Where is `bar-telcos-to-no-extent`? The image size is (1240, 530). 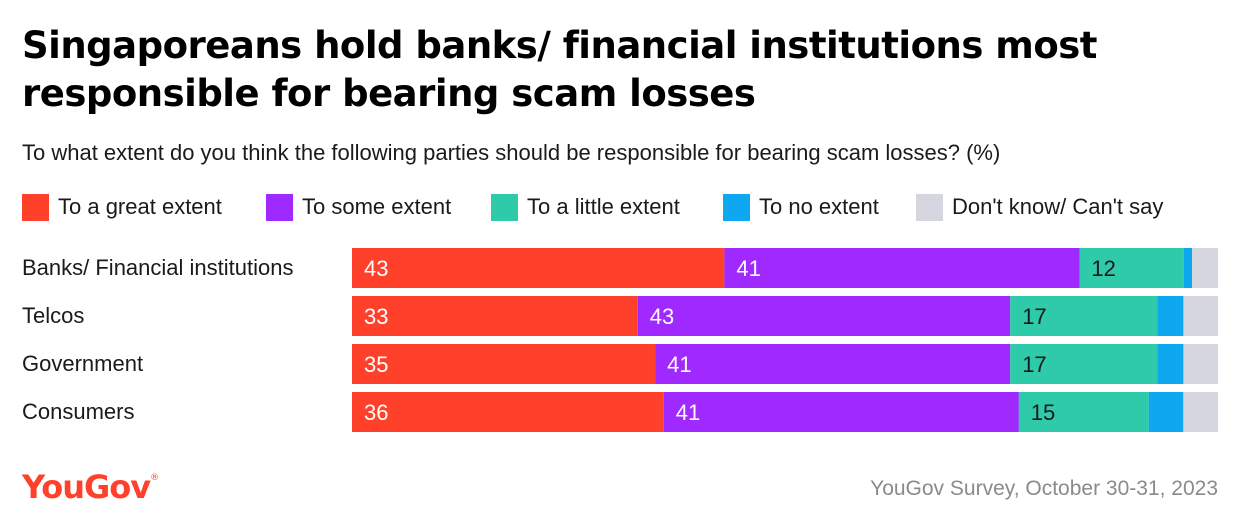 bar-telcos-to-no-extent is located at coordinates (1170, 316).